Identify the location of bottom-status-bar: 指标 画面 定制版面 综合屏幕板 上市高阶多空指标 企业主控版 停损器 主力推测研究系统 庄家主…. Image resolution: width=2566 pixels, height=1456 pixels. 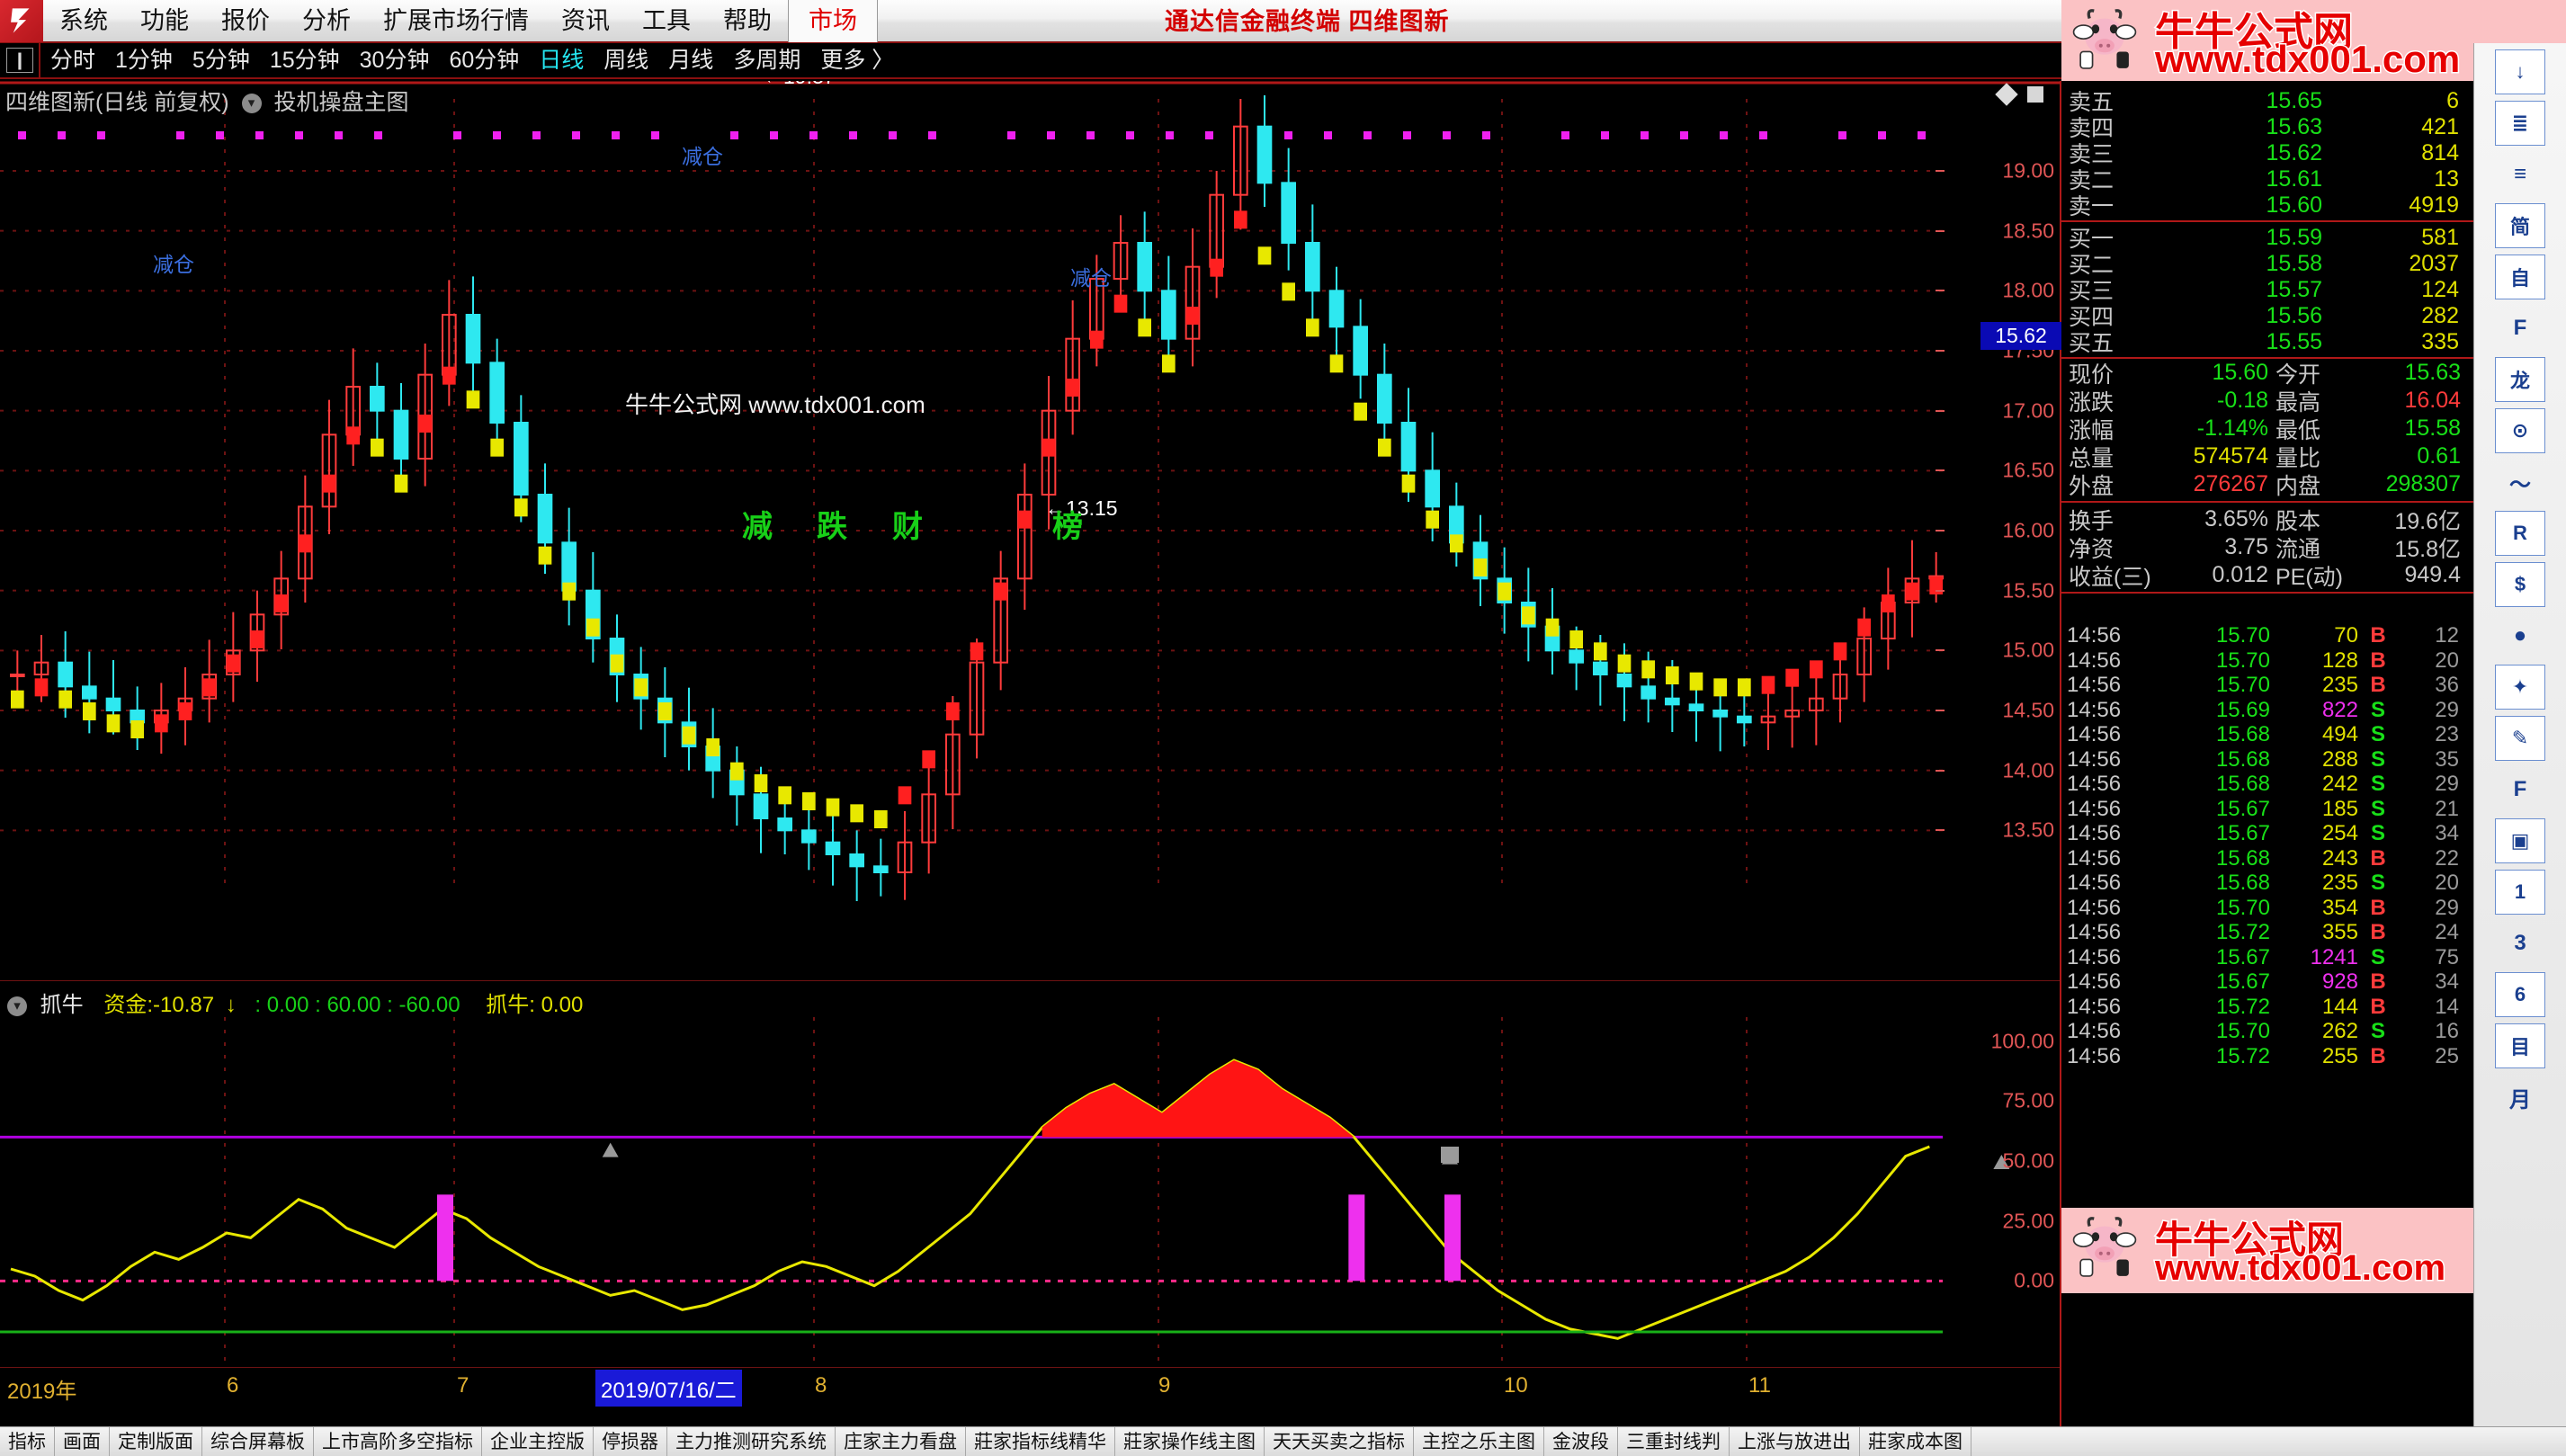
(1283, 1441).